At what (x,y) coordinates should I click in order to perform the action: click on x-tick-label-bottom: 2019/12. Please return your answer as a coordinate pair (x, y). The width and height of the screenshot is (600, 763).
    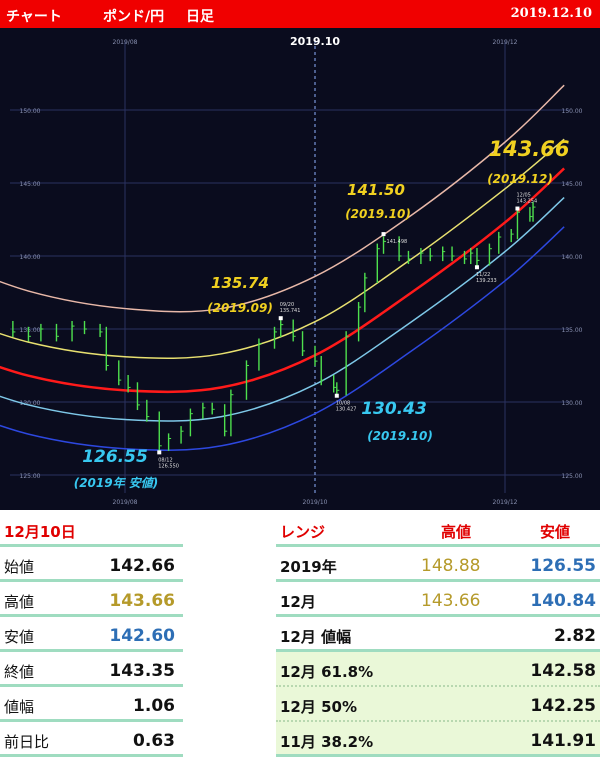
    Looking at the image, I should click on (505, 502).